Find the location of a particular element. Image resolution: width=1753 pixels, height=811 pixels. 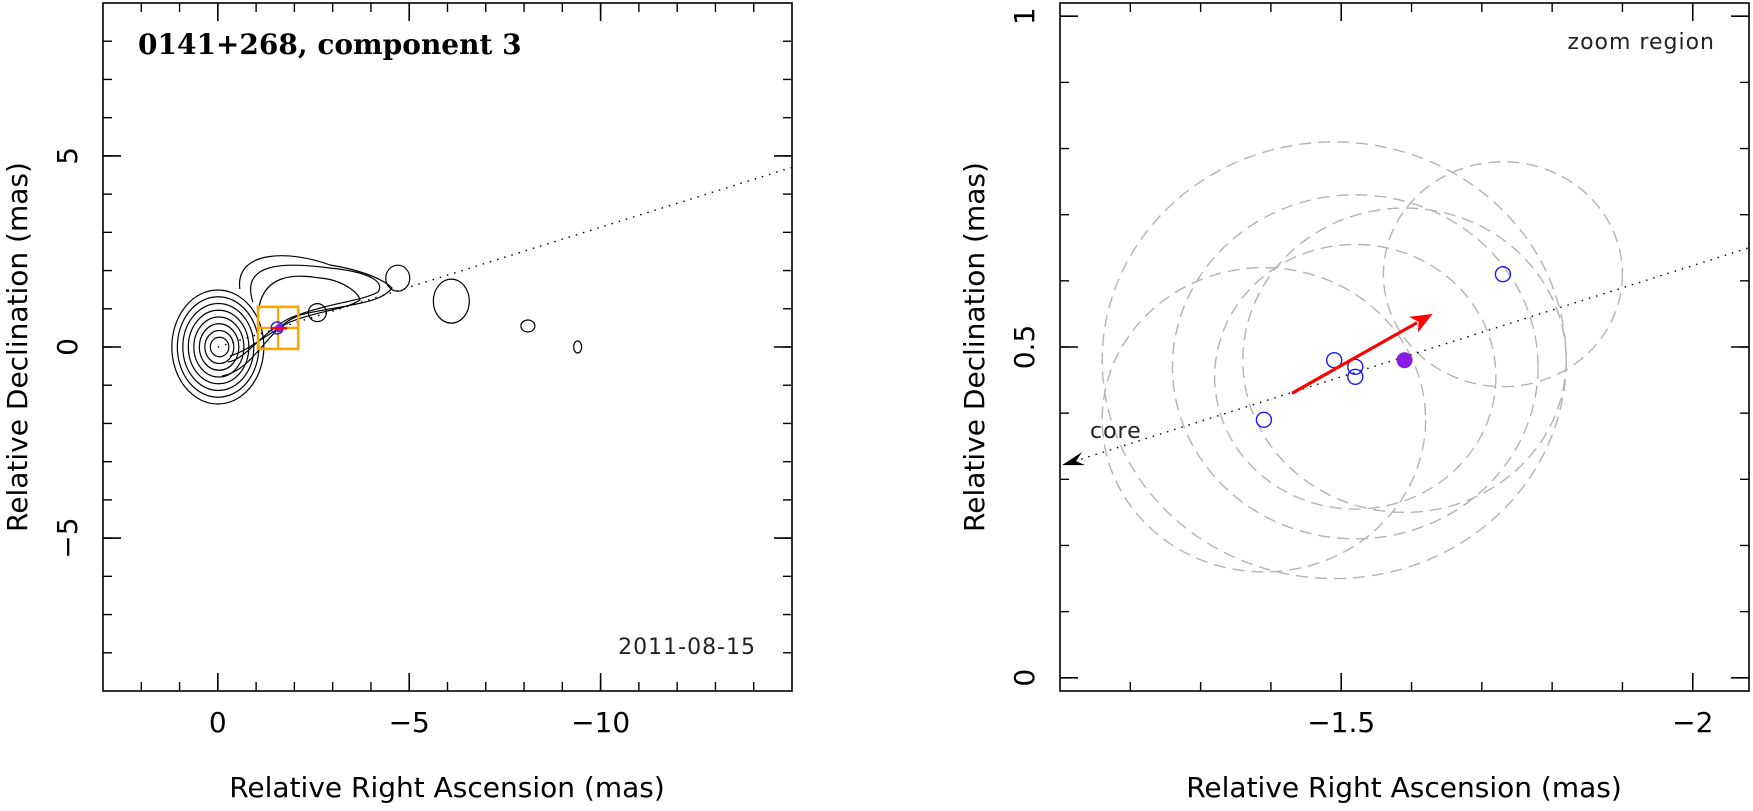

core-direction-arrowhead is located at coordinates (1073, 459).